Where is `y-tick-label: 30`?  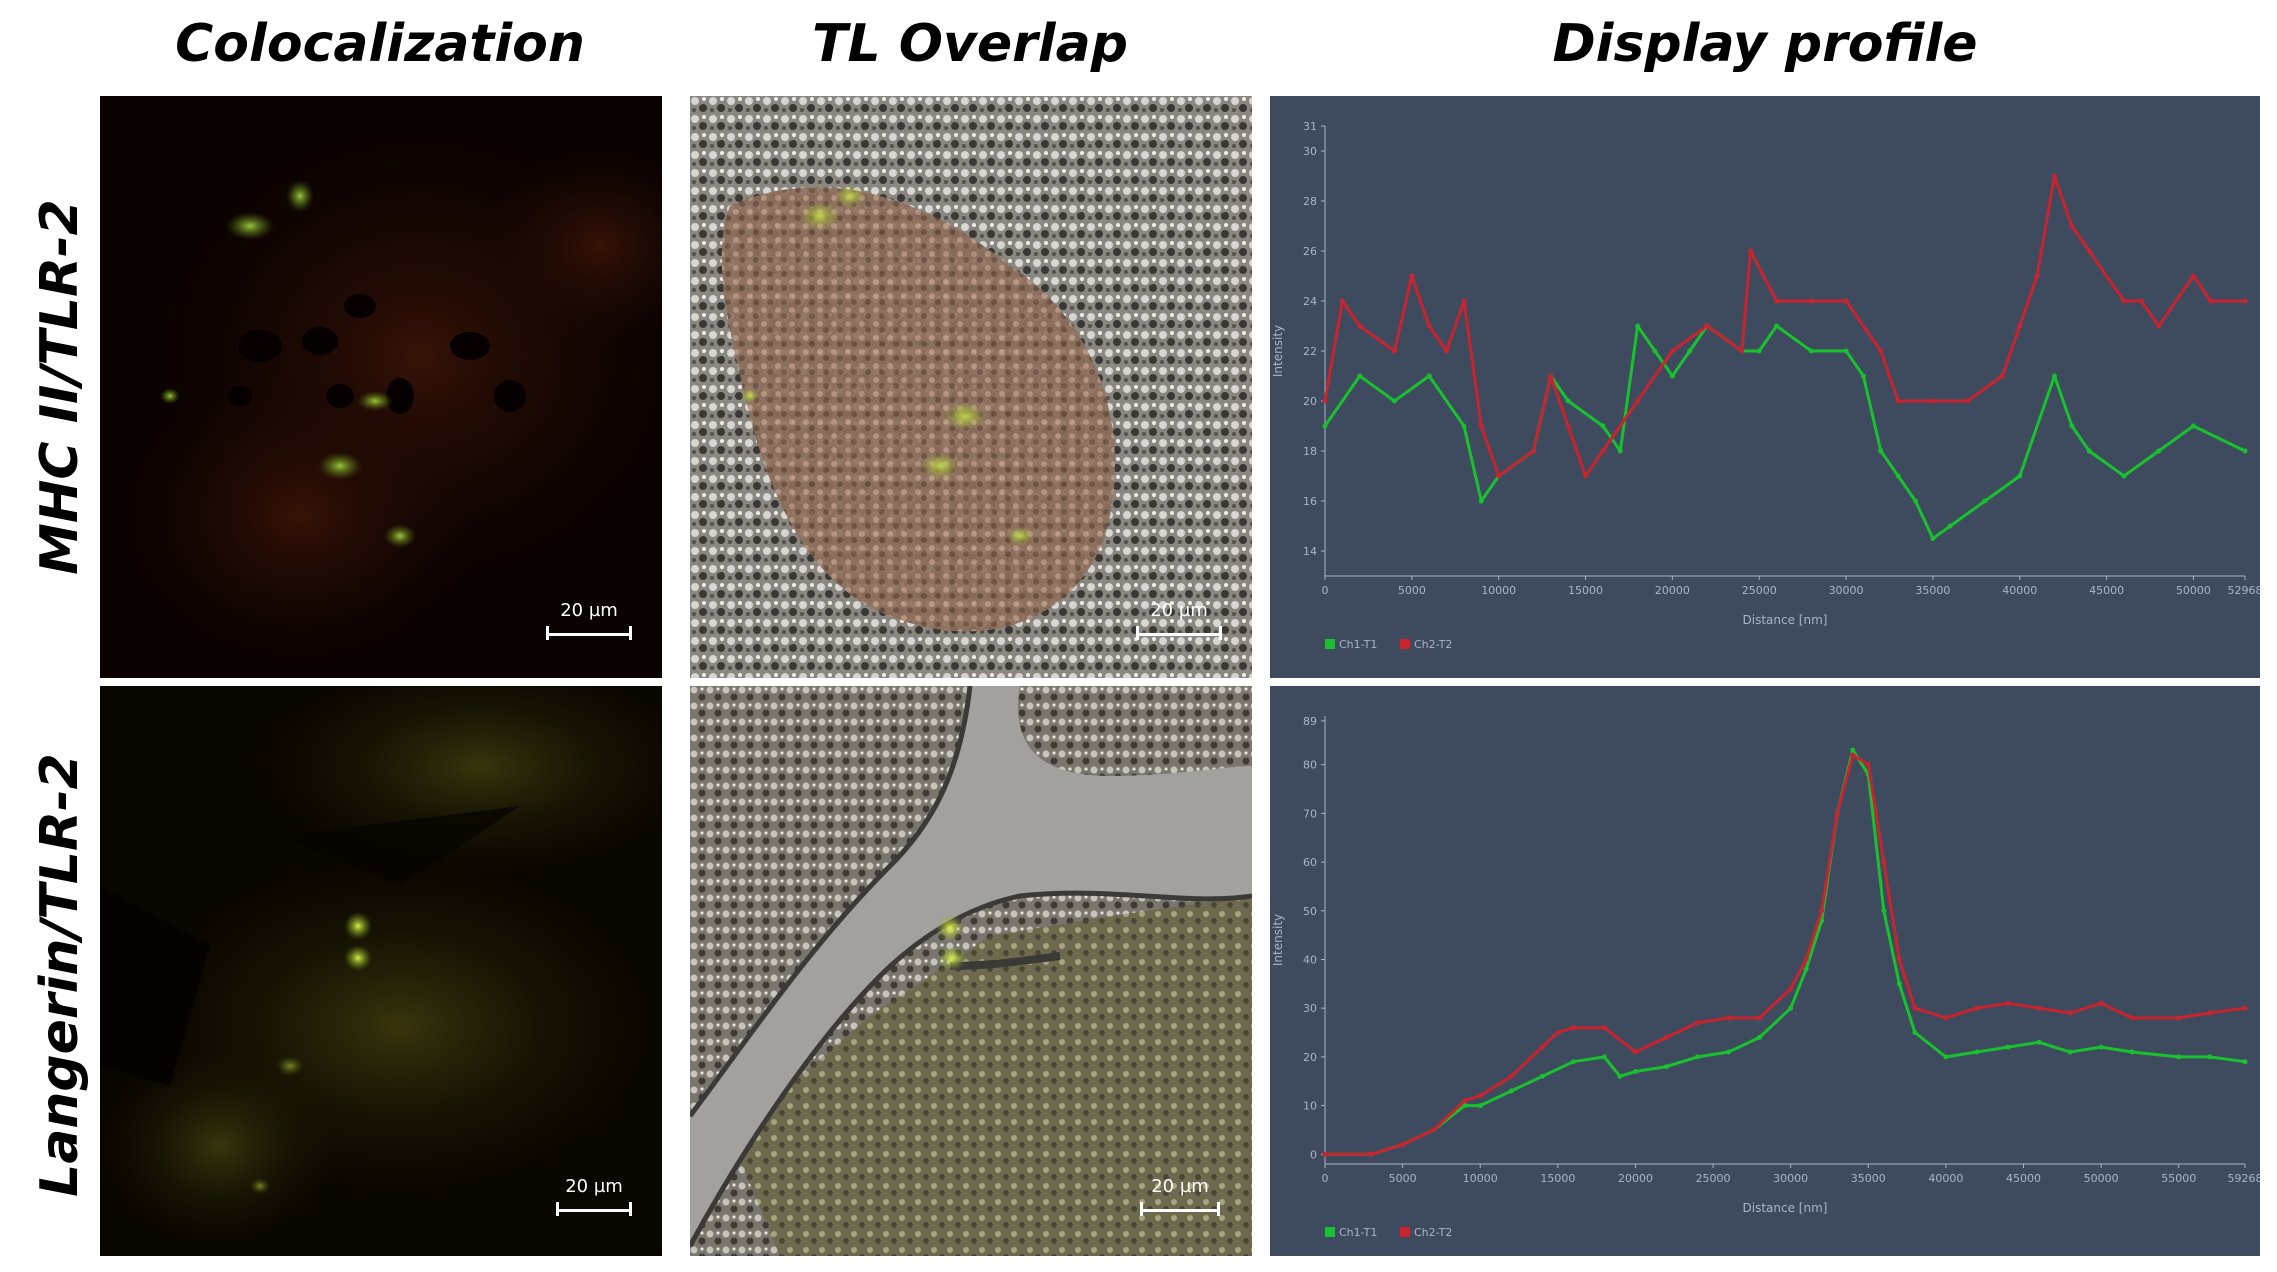
y-tick-label: 30 is located at coordinates (1310, 151).